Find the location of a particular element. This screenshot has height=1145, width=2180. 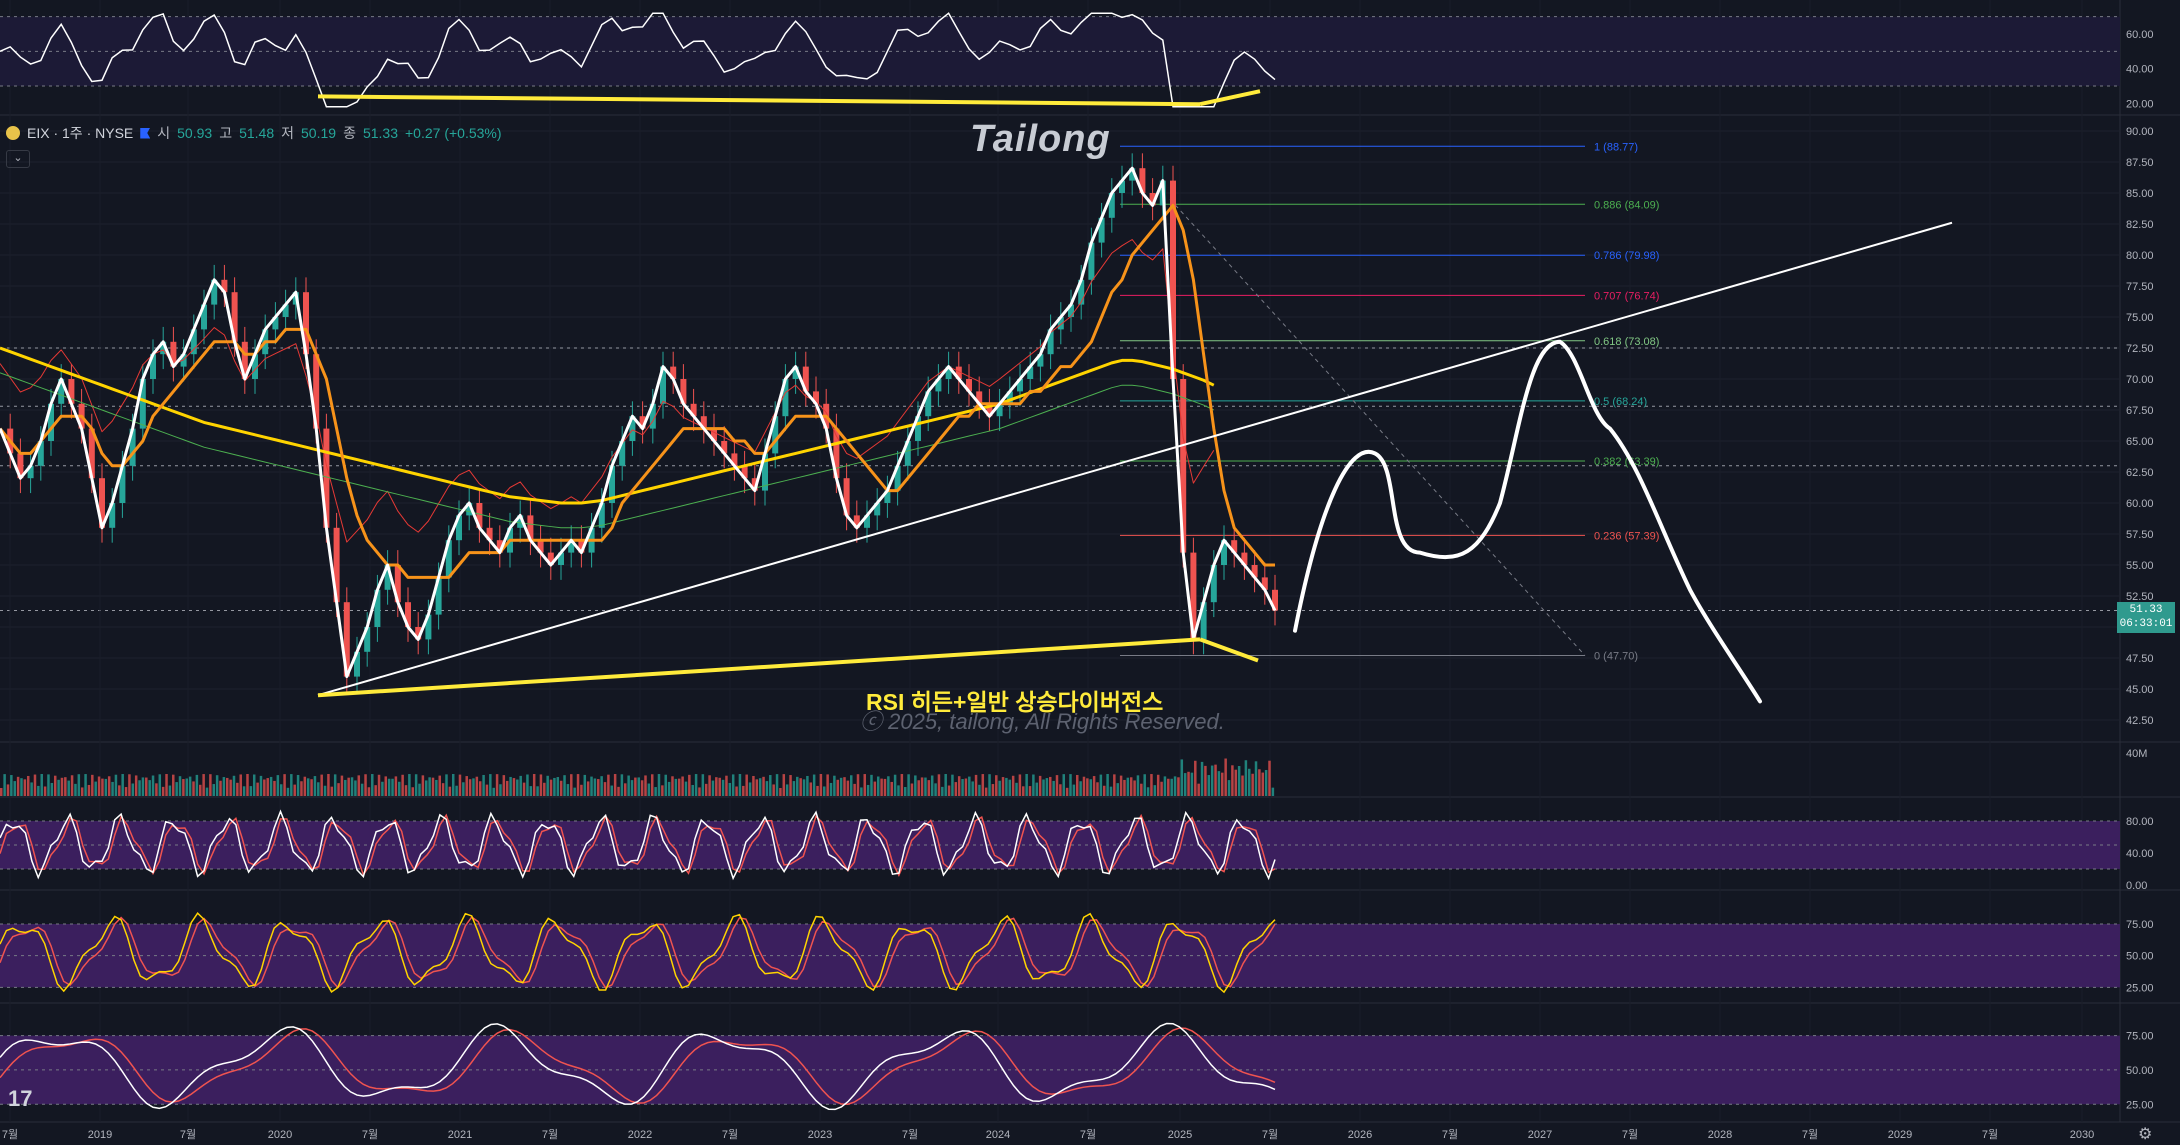

collapse-legend-button: ⌄ is located at coordinates (18, 159).